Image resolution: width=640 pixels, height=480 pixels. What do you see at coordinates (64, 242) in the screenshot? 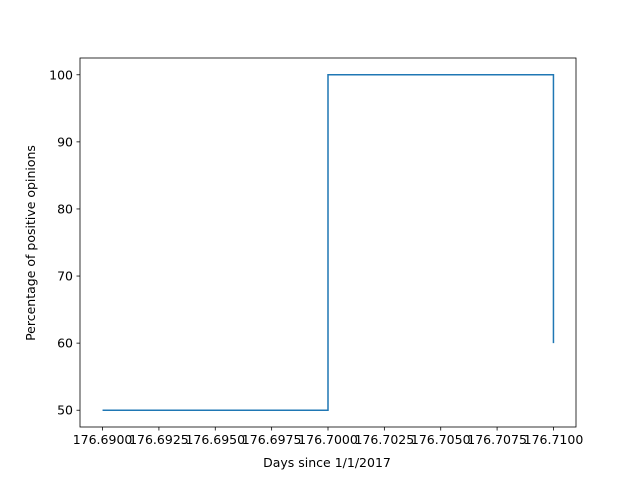
I see `y-axis: 50 60 70 80 90 100` at bounding box center [64, 242].